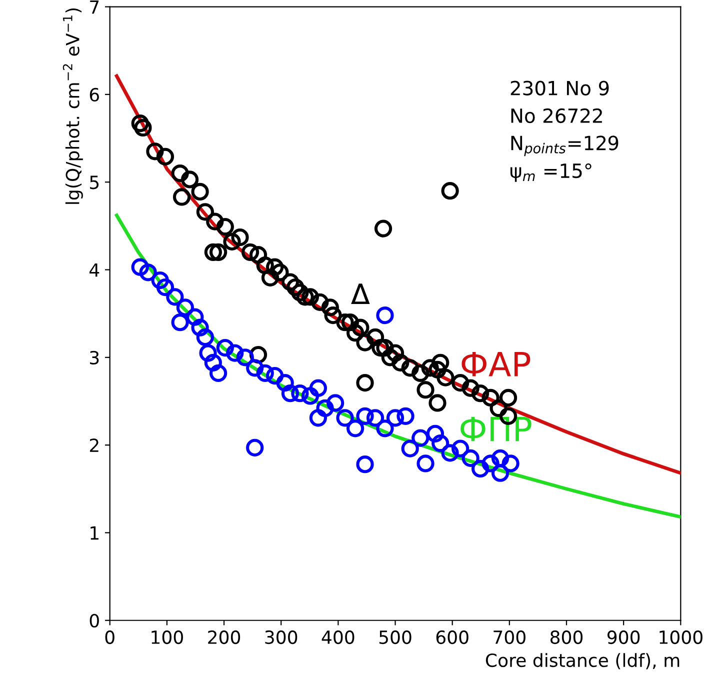 The height and width of the screenshot is (678, 718). What do you see at coordinates (167, 637) in the screenshot?
I see `x-tick-label: 100` at bounding box center [167, 637].